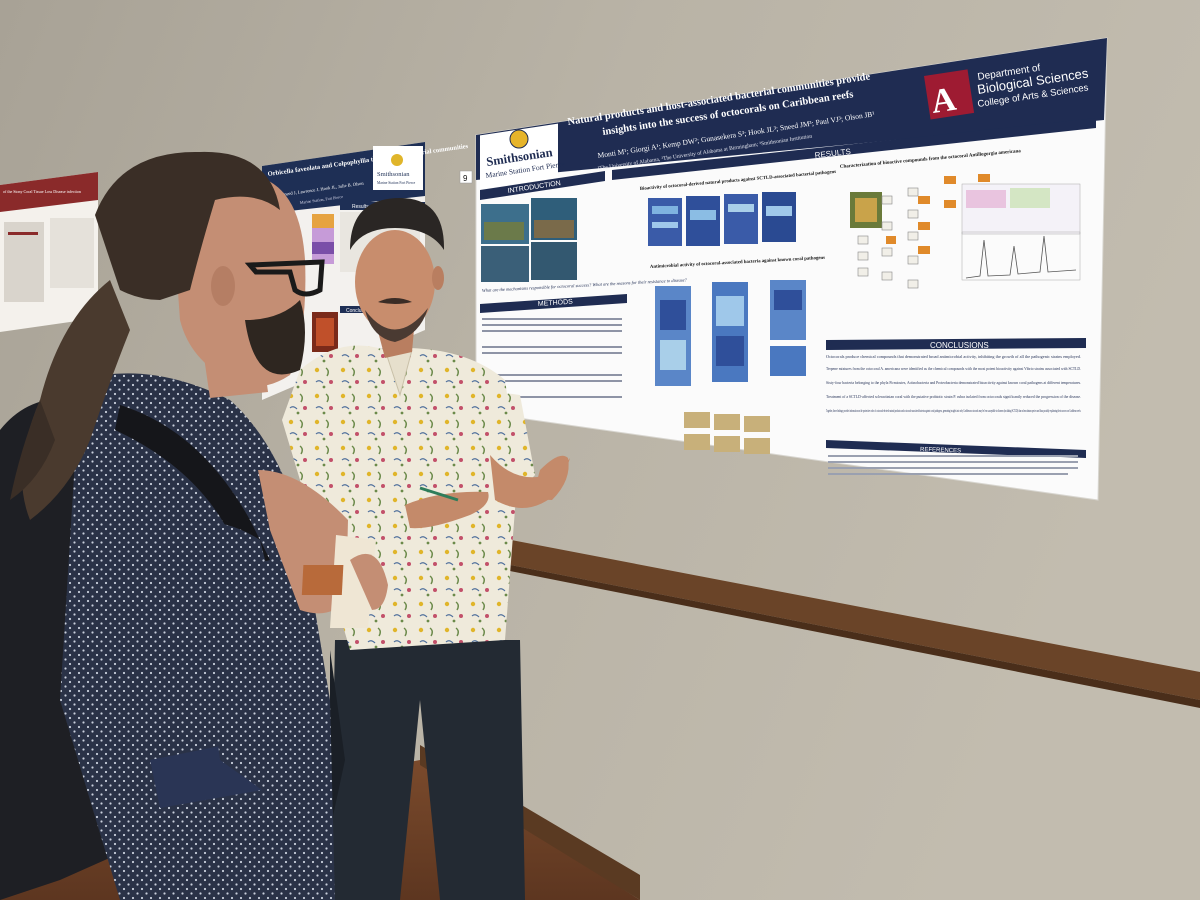 The width and height of the screenshot is (1200, 900). I want to click on results-label: RESULTS, so click(832, 153).